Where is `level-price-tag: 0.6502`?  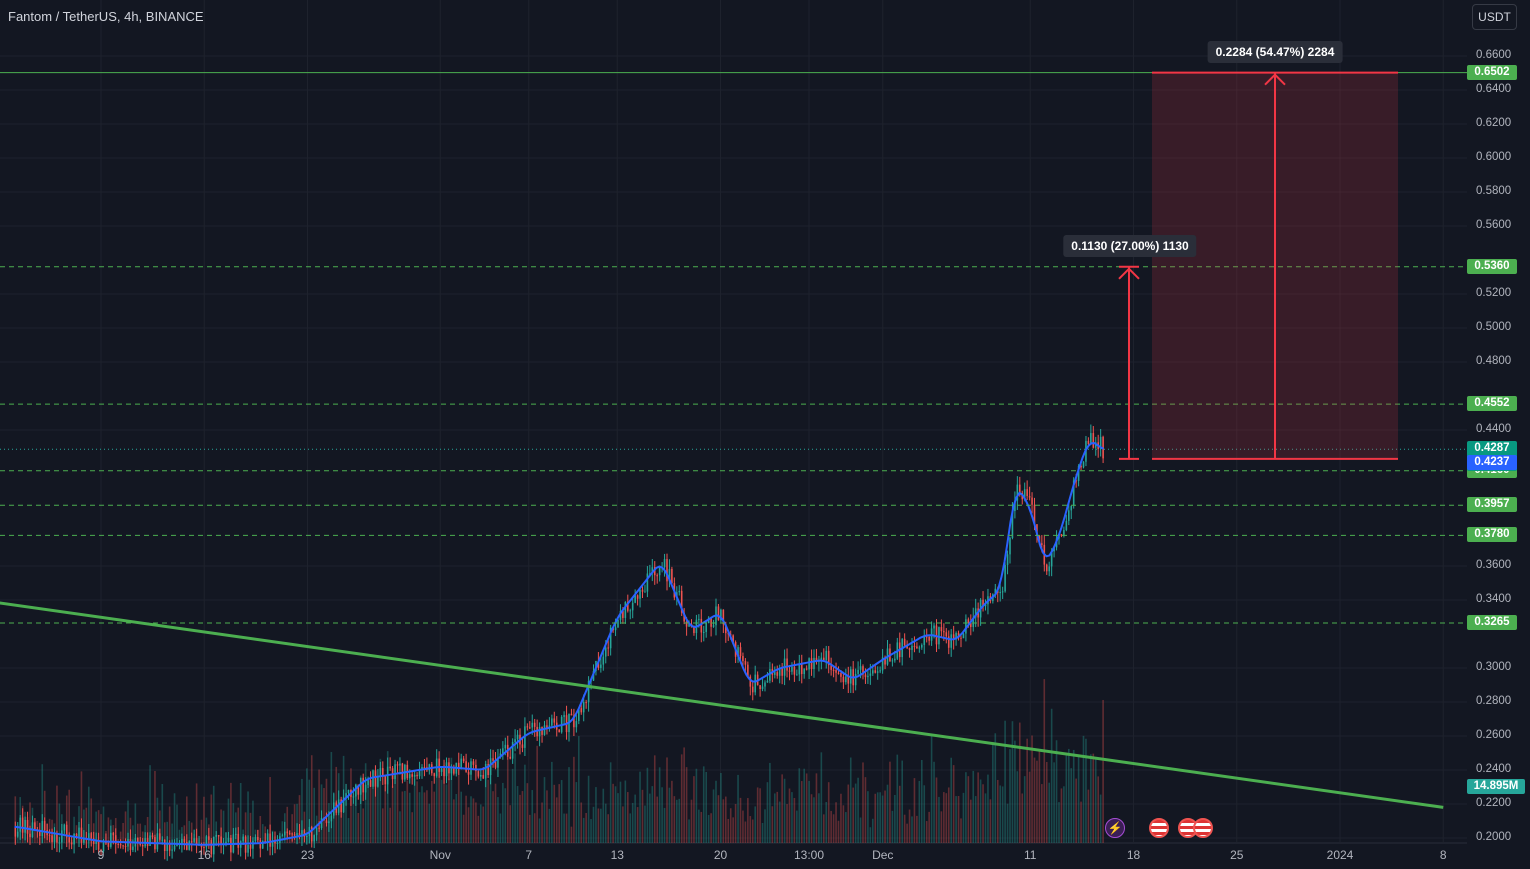
level-price-tag: 0.6502 is located at coordinates (1492, 72).